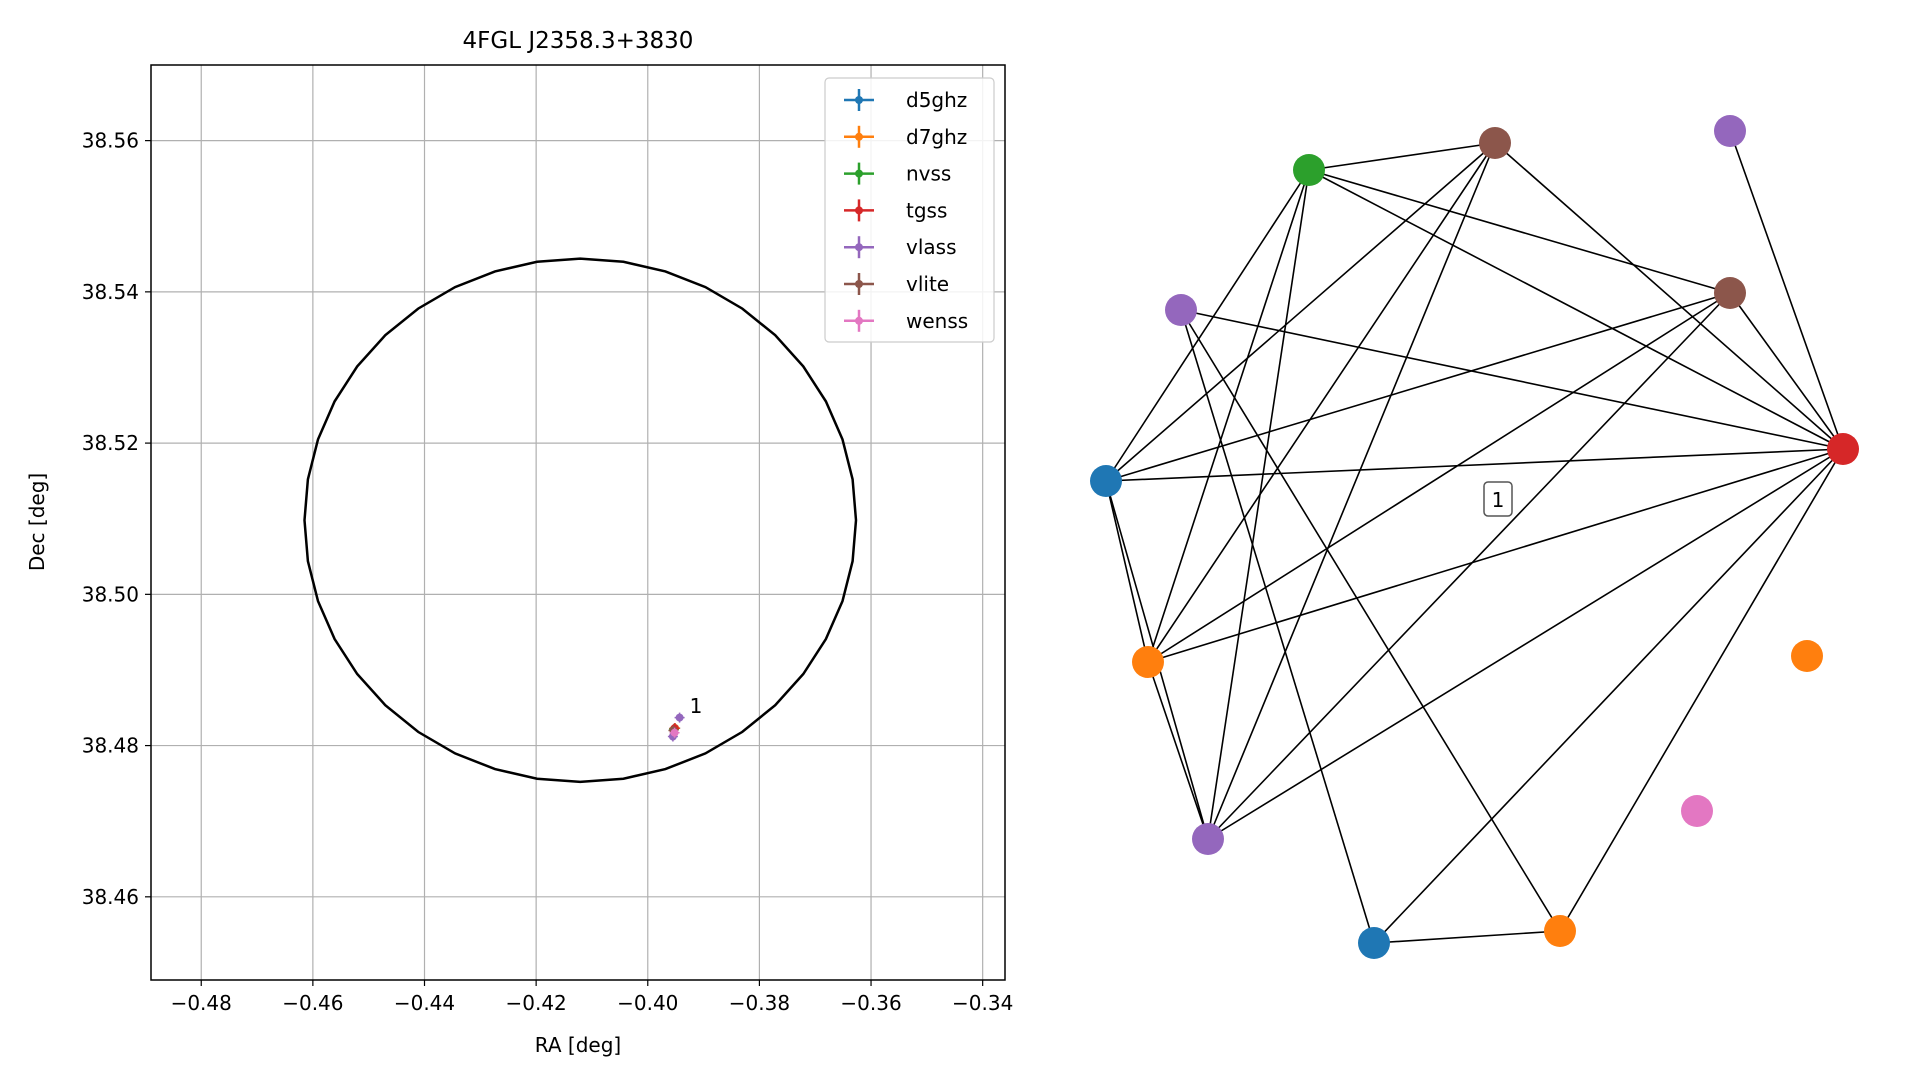 The height and width of the screenshot is (1080, 1919). I want to click on legend-dot-nvss, so click(859, 173).